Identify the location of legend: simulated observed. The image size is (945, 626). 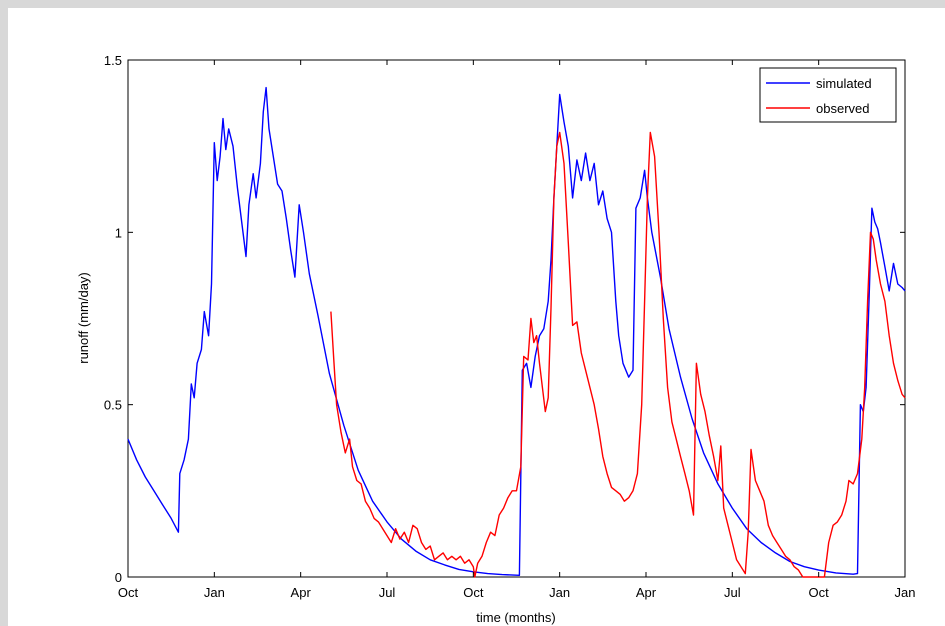
(828, 95).